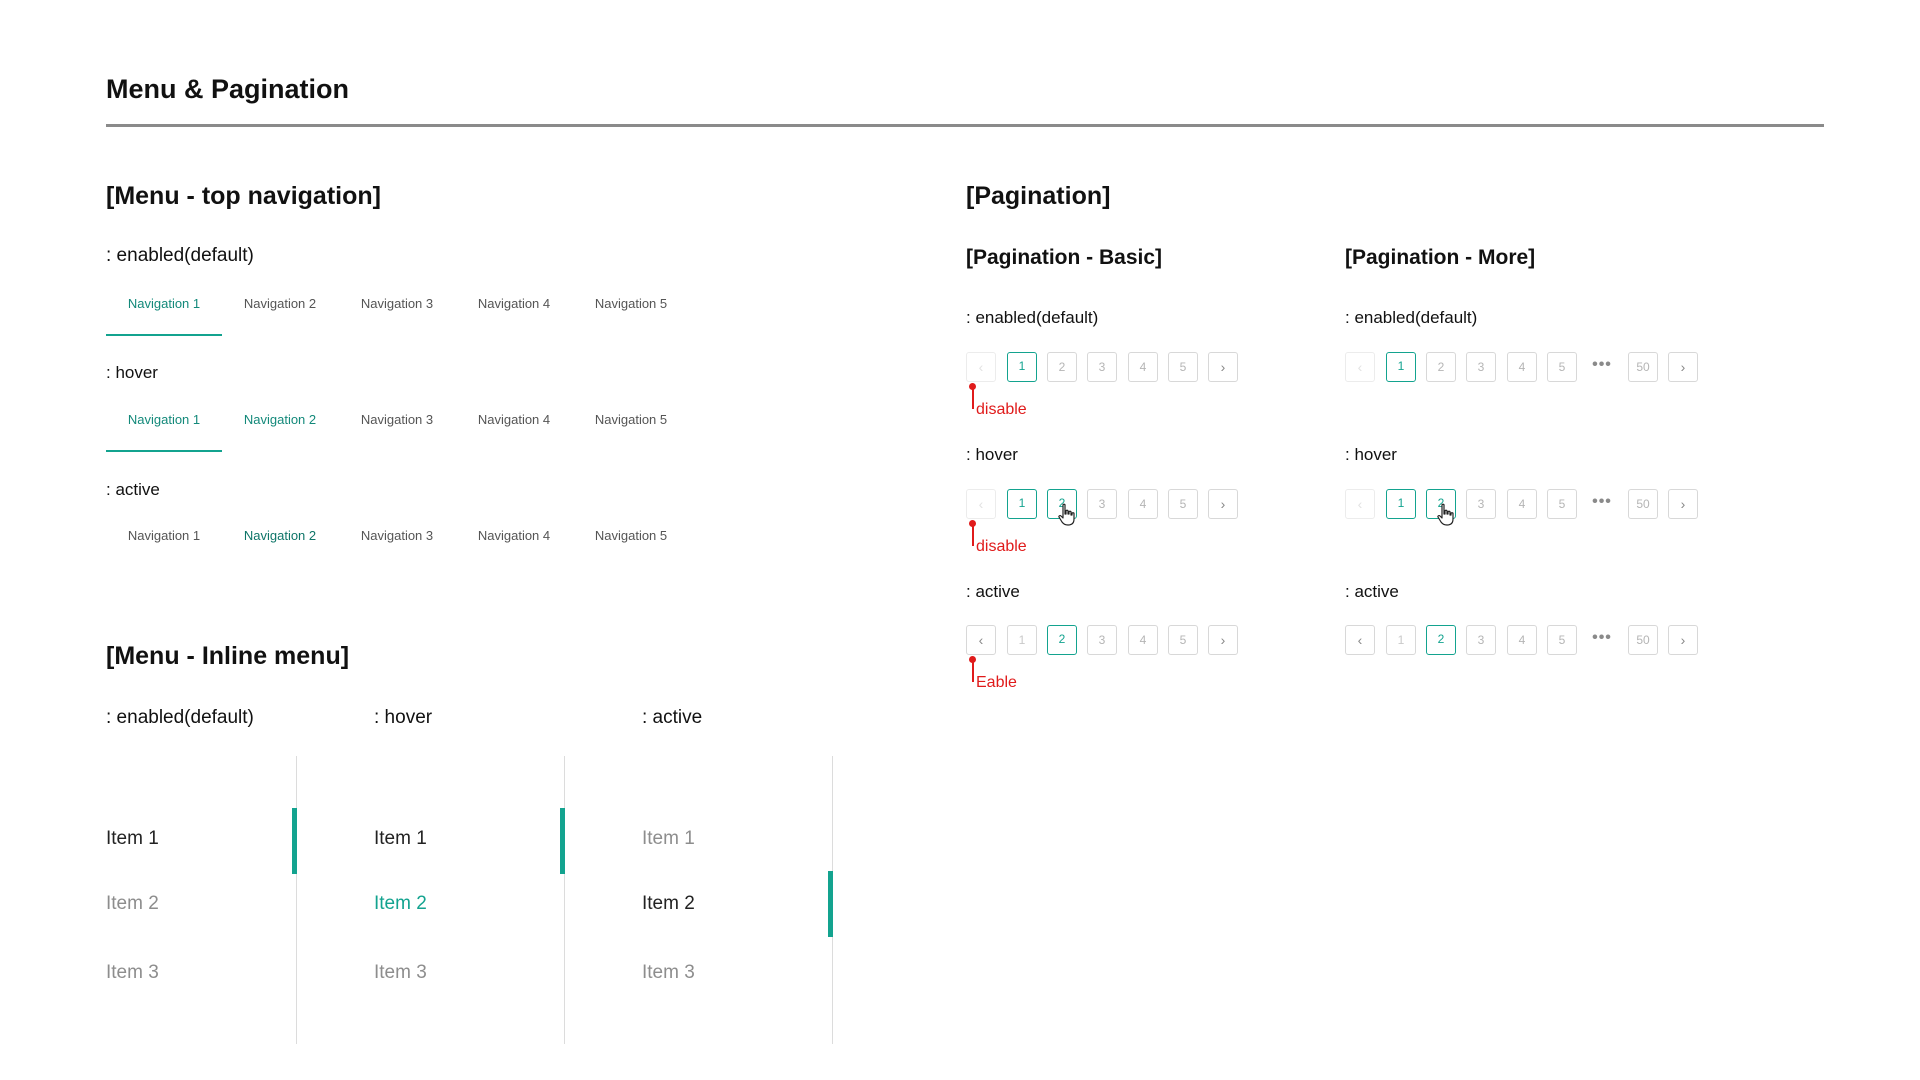  I want to click on pagination-basic-label-enabled: : enabled(default), so click(1032, 317).